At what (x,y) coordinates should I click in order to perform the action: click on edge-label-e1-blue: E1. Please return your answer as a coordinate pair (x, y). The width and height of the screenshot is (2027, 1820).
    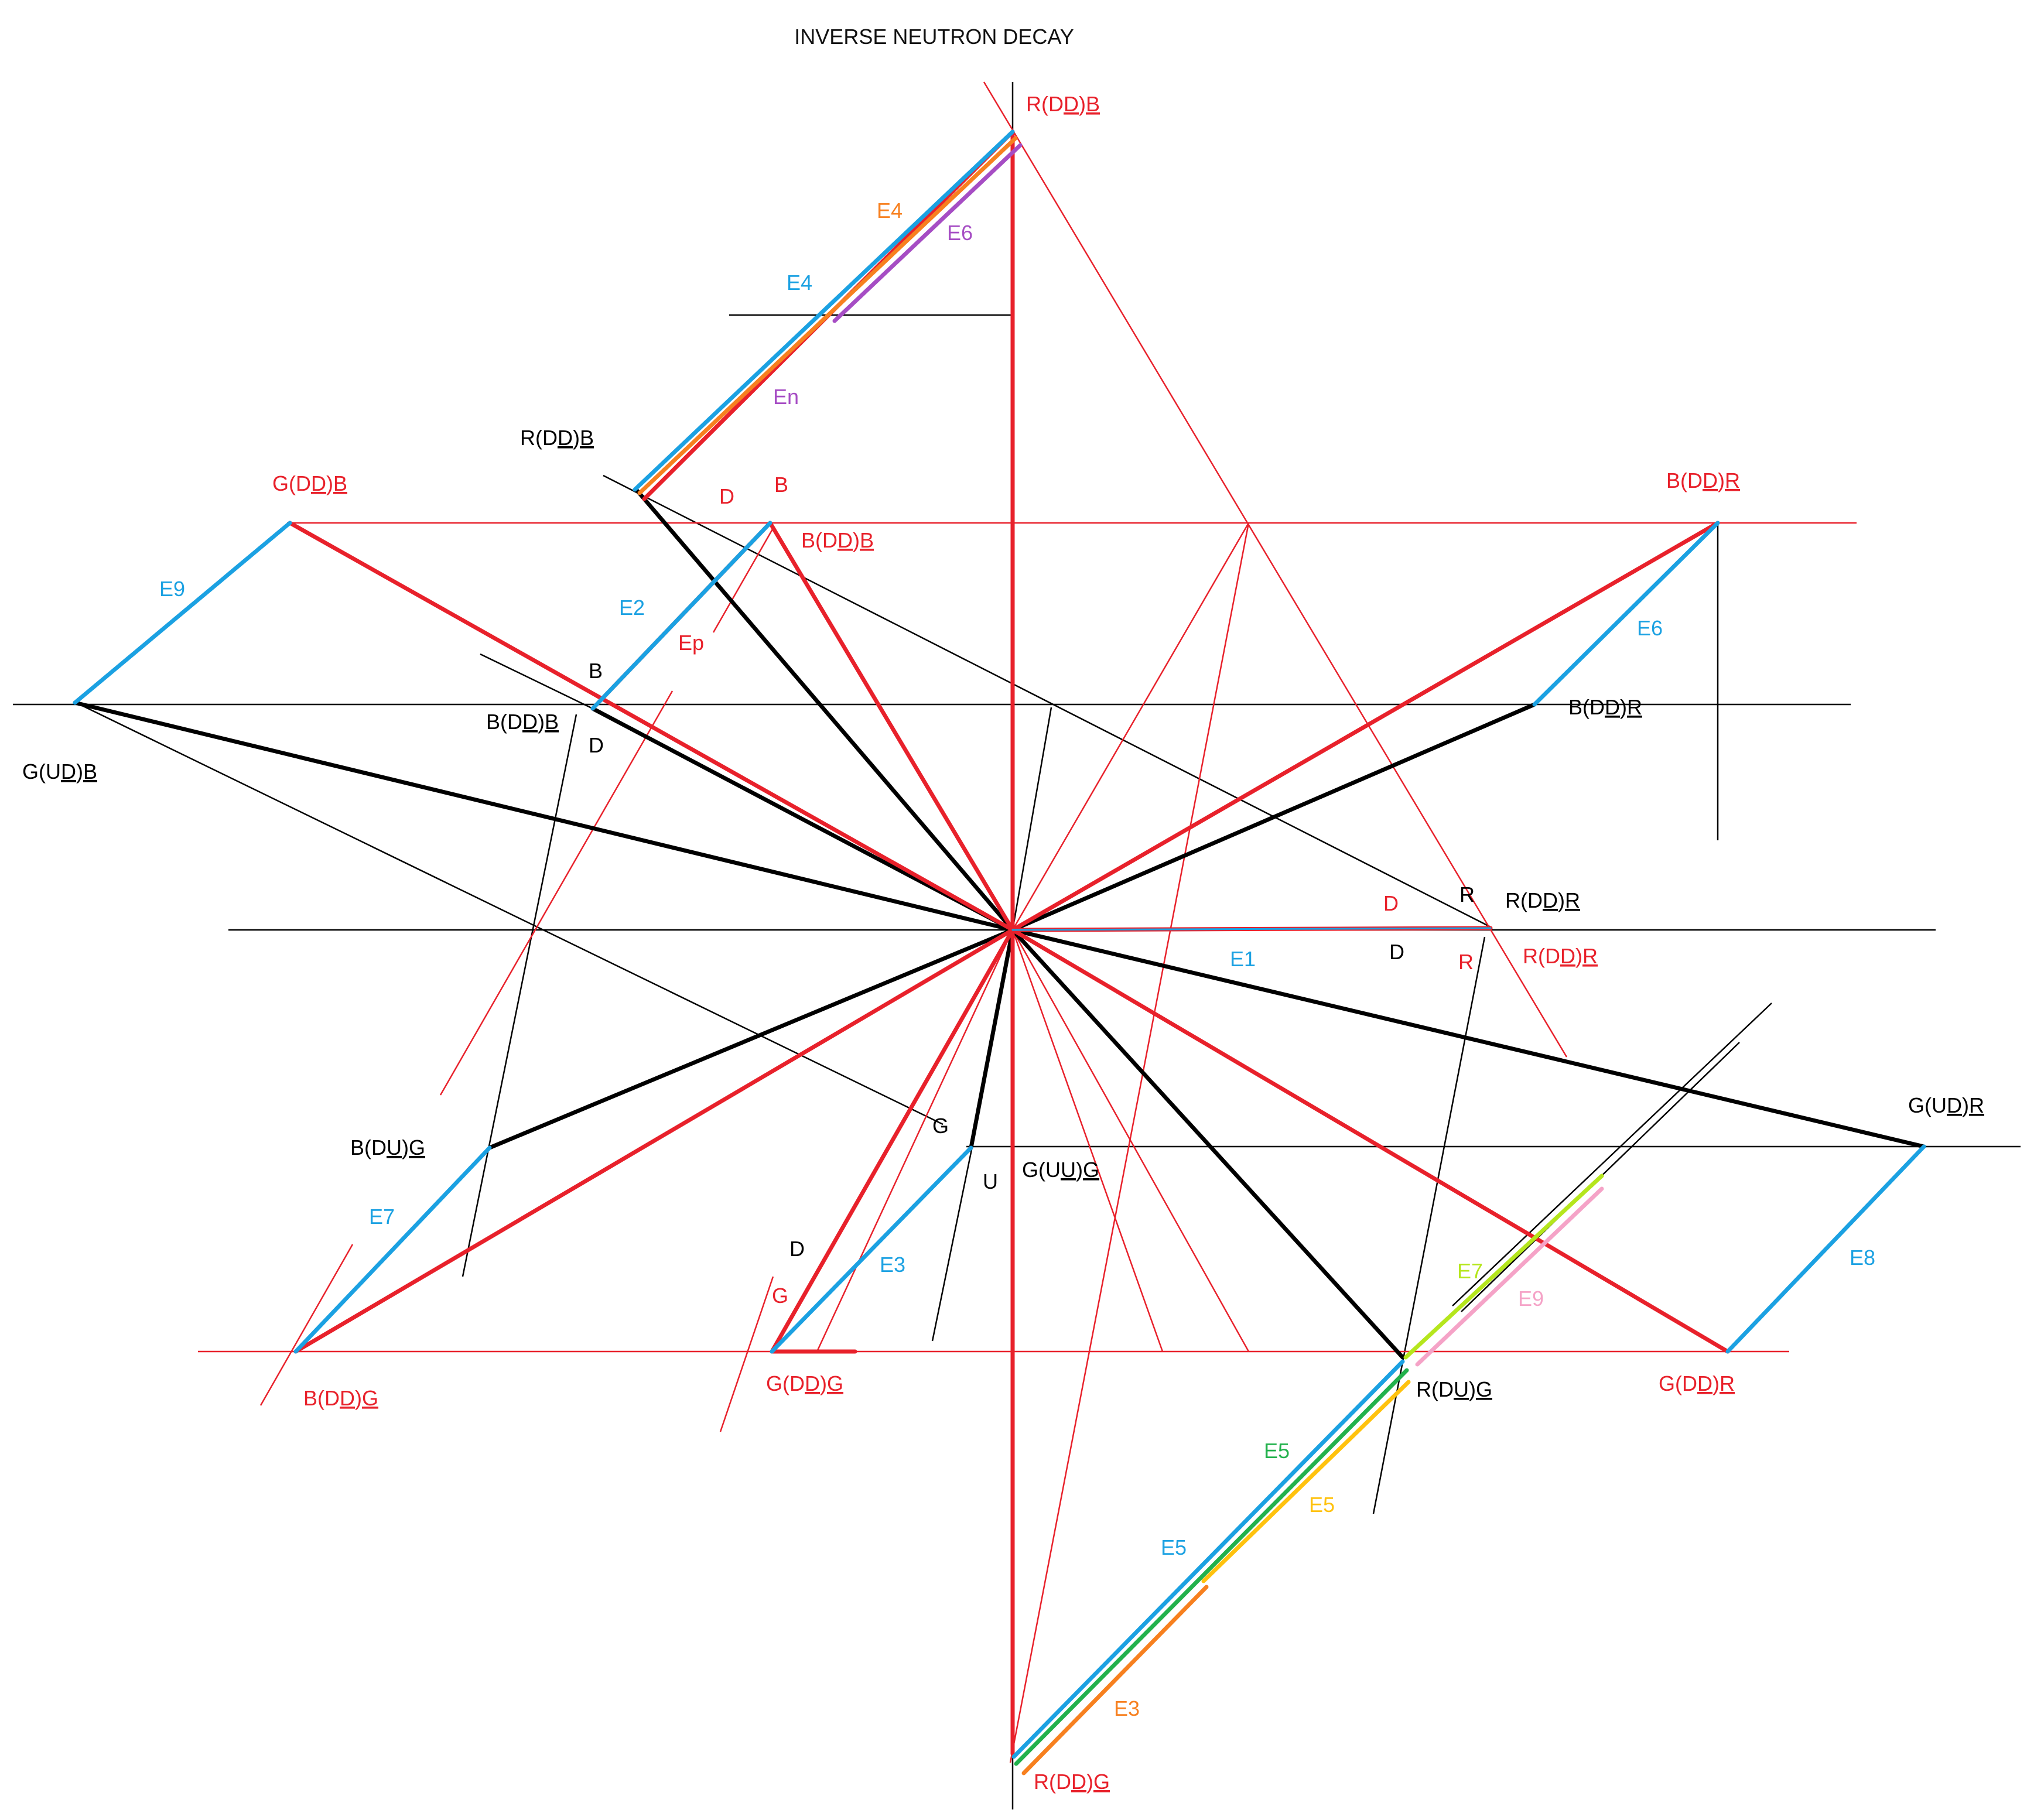
    Looking at the image, I should click on (1243, 959).